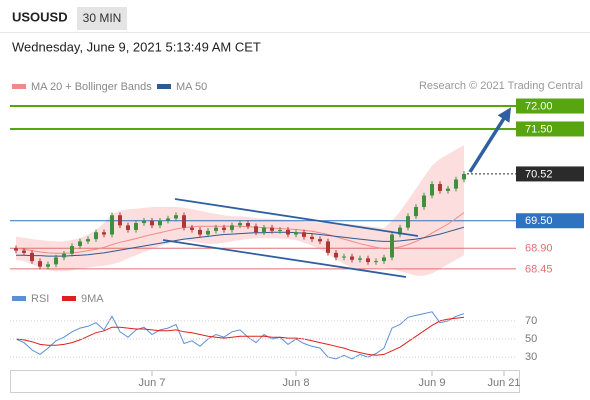 This screenshot has height=400, width=590. I want to click on x-axis-box, so click(265, 381).